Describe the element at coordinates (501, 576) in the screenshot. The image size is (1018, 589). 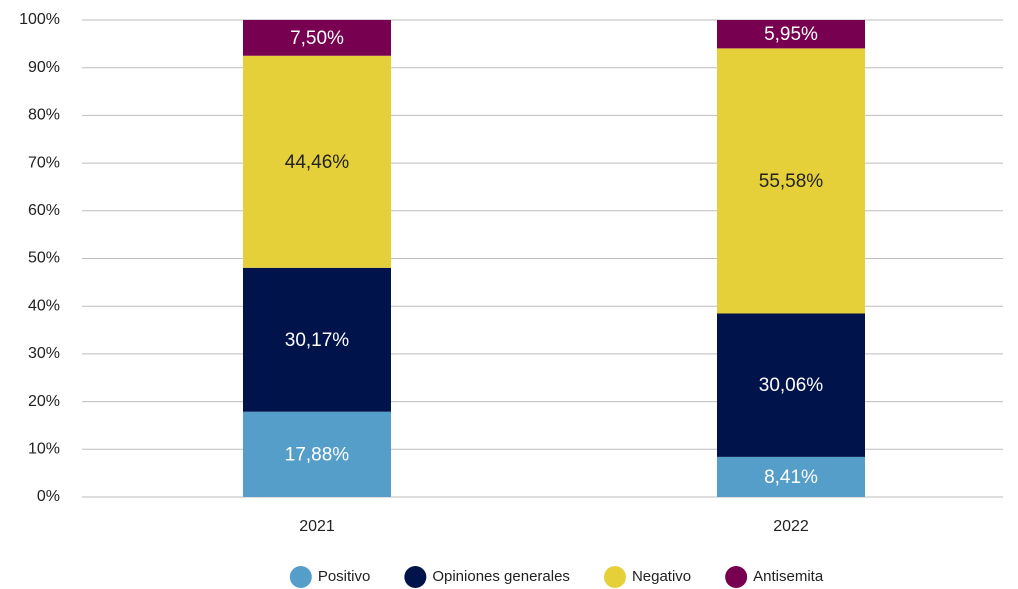
I see `legend-label: Opiniones generales` at that location.